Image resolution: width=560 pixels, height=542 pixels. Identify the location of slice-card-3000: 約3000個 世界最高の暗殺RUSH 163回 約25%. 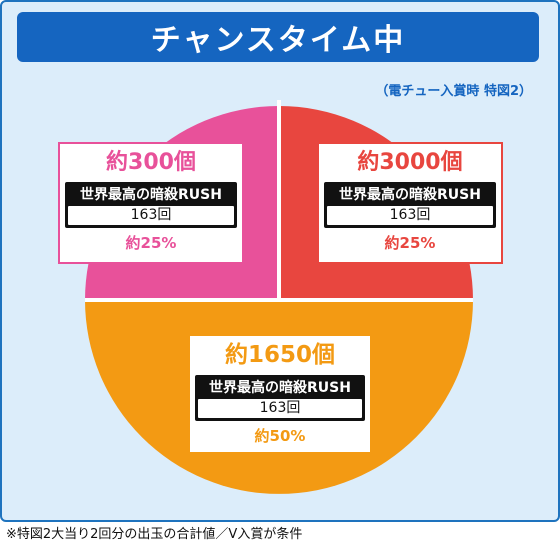
(410, 203).